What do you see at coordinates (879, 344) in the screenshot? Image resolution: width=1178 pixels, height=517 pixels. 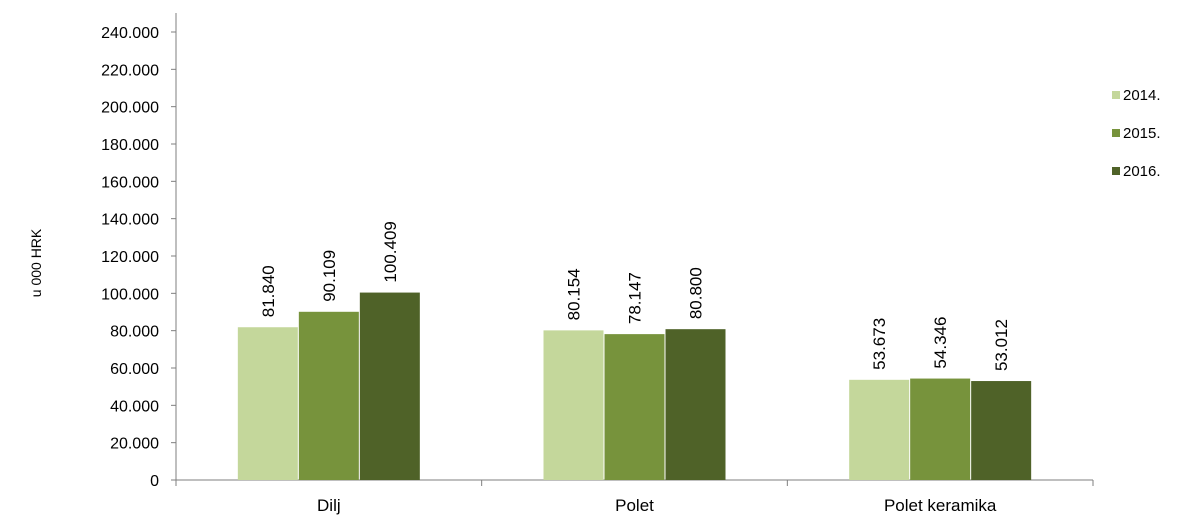 I see `data-label: 53.673` at bounding box center [879, 344].